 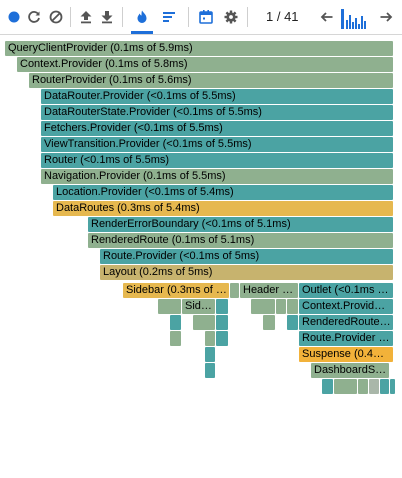 What do you see at coordinates (14, 17) in the screenshot?
I see `record-icon` at bounding box center [14, 17].